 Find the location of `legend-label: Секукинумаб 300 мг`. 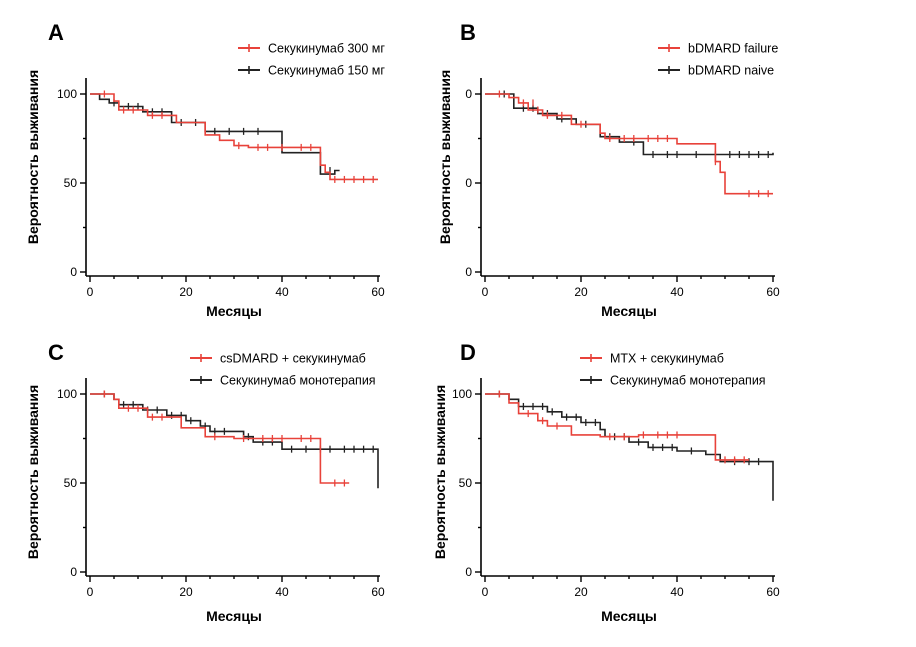

legend-label: Секукинумаб 300 мг is located at coordinates (326, 49).